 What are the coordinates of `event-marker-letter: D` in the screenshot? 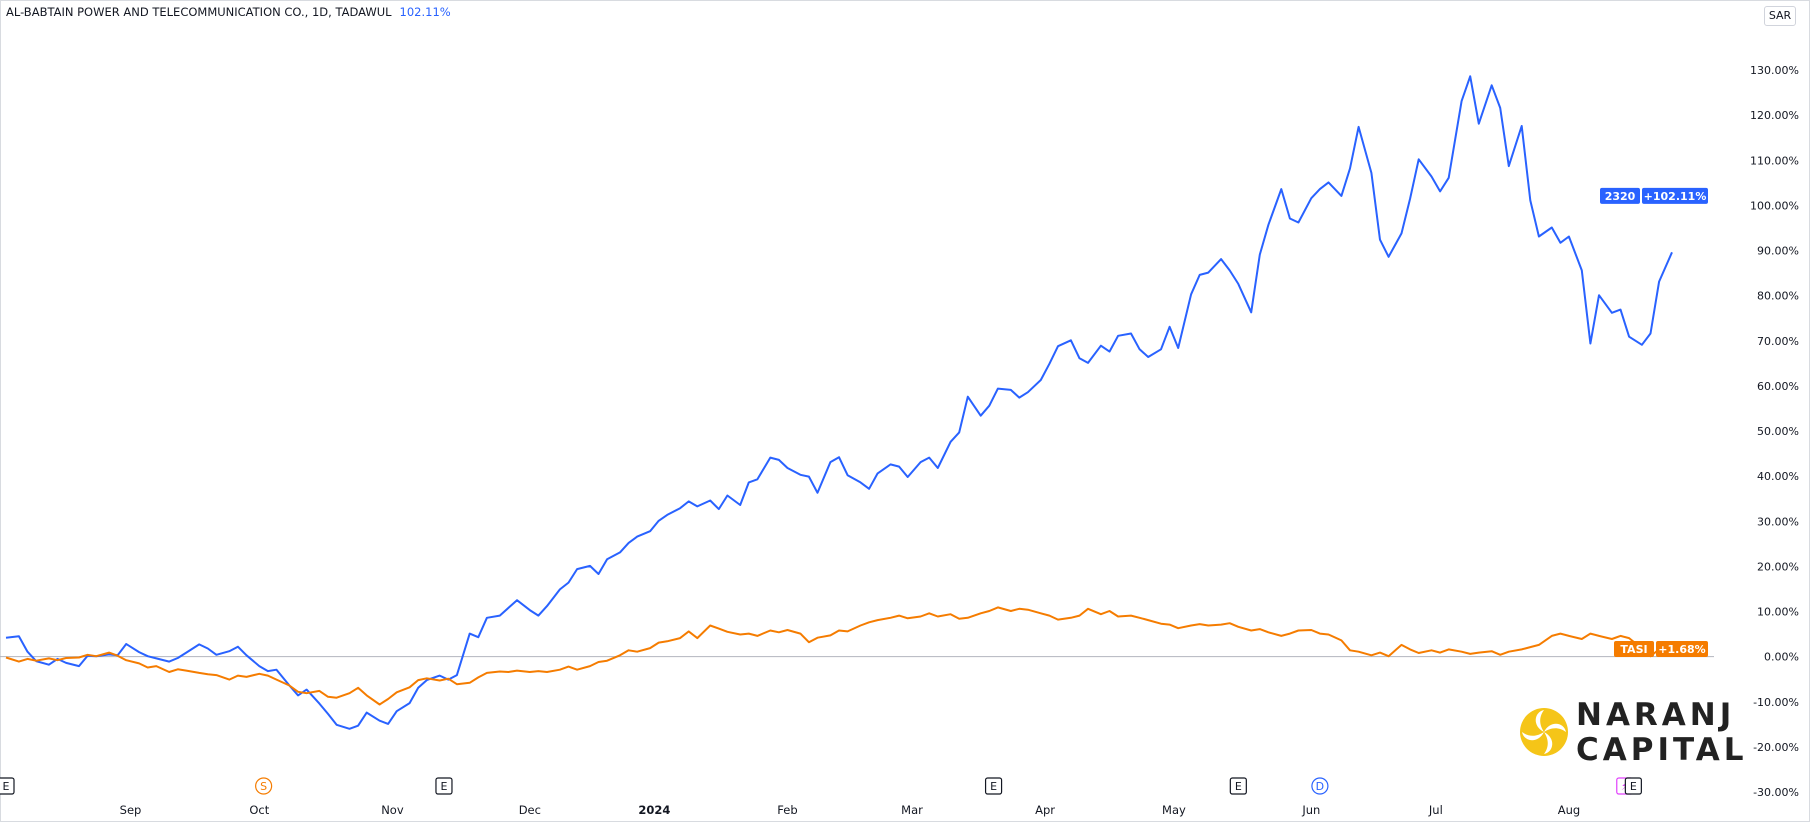 It's located at (1320, 786).